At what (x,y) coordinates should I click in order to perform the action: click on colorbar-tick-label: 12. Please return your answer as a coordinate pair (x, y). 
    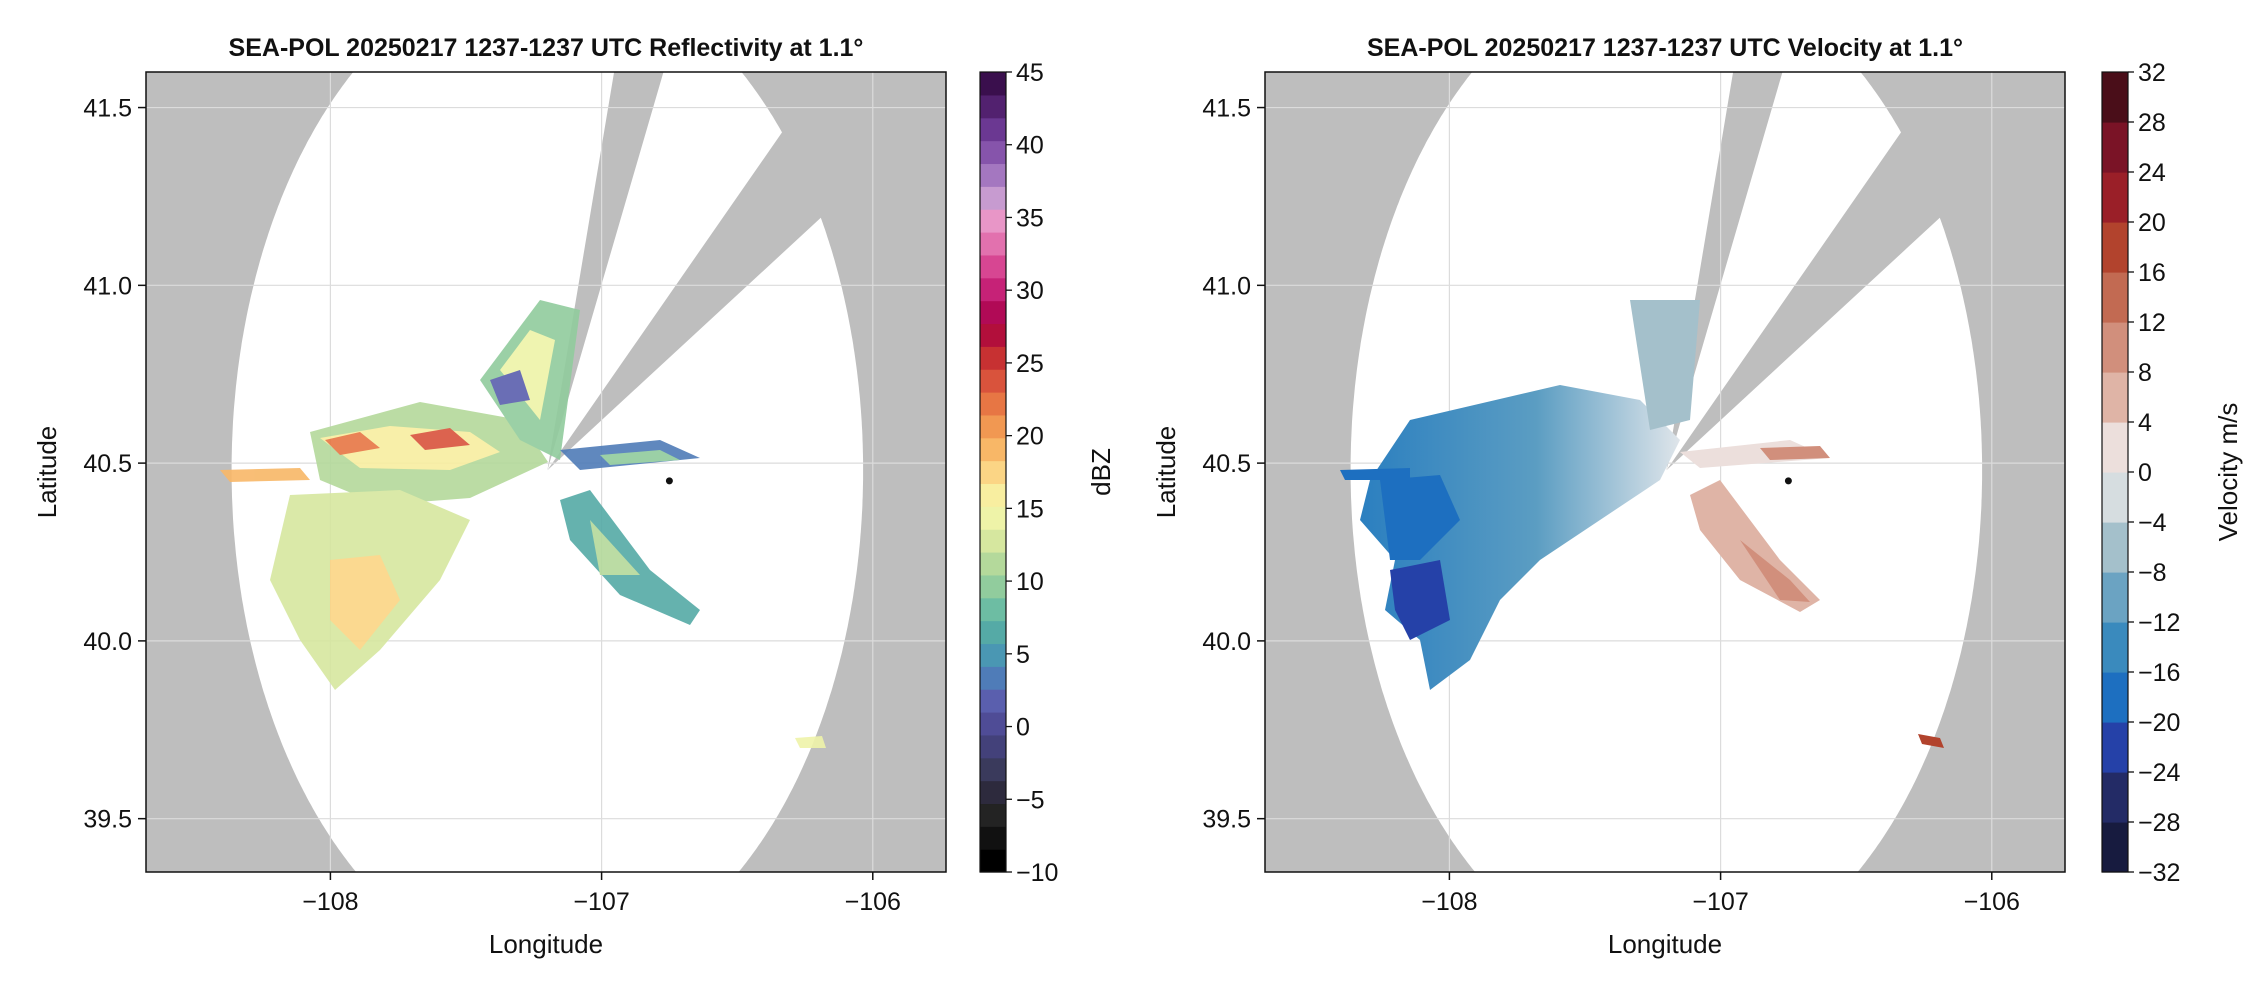
    Looking at the image, I should click on (2152, 323).